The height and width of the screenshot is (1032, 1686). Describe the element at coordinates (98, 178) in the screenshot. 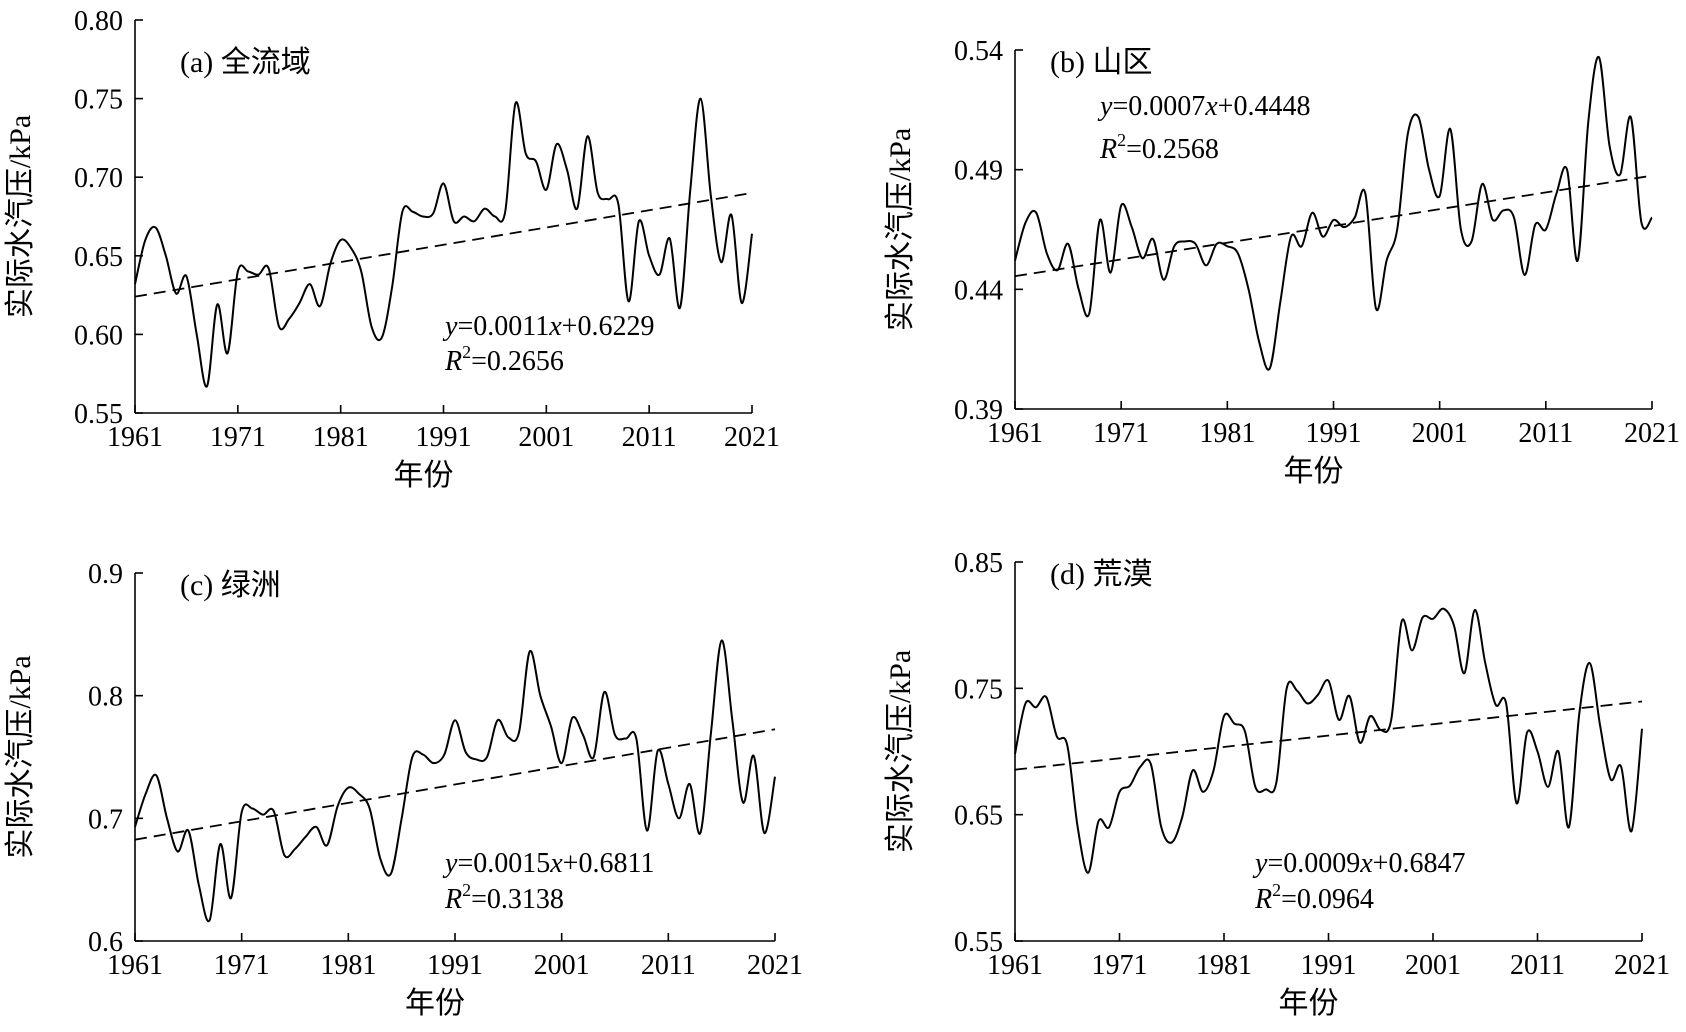

I see `y-tick-label: 0.70` at that location.